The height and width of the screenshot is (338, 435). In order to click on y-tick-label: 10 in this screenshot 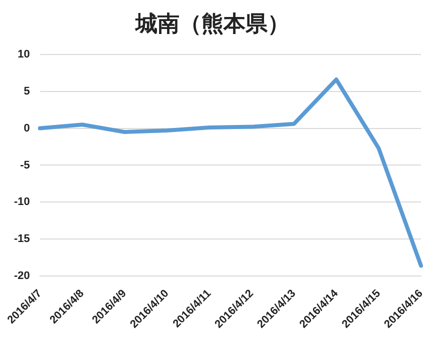, I will do `click(24, 54)`.